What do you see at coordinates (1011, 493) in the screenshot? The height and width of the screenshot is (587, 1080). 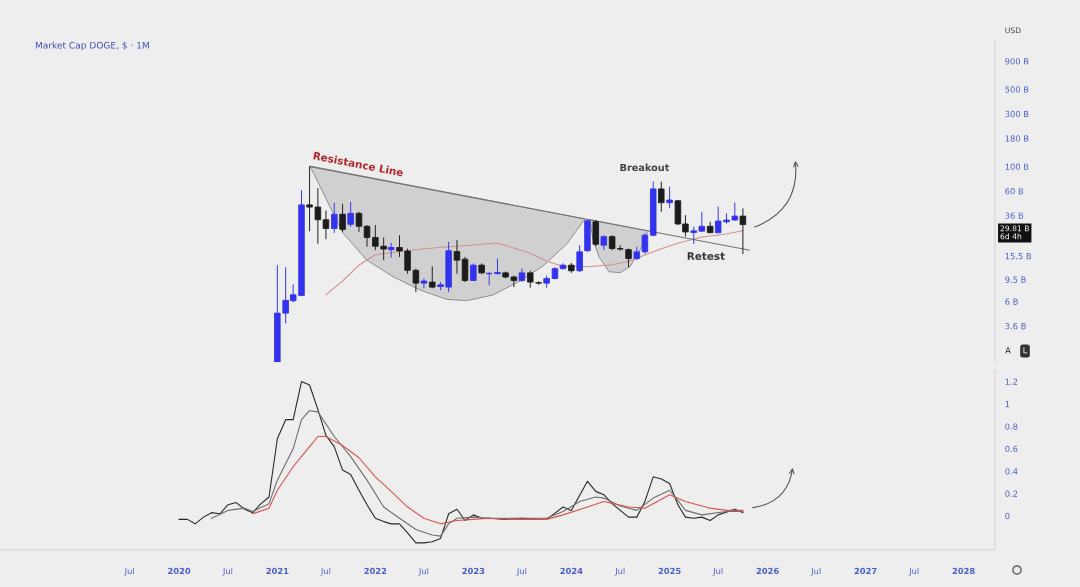 I see `y-tick-label: 0.2` at bounding box center [1011, 493].